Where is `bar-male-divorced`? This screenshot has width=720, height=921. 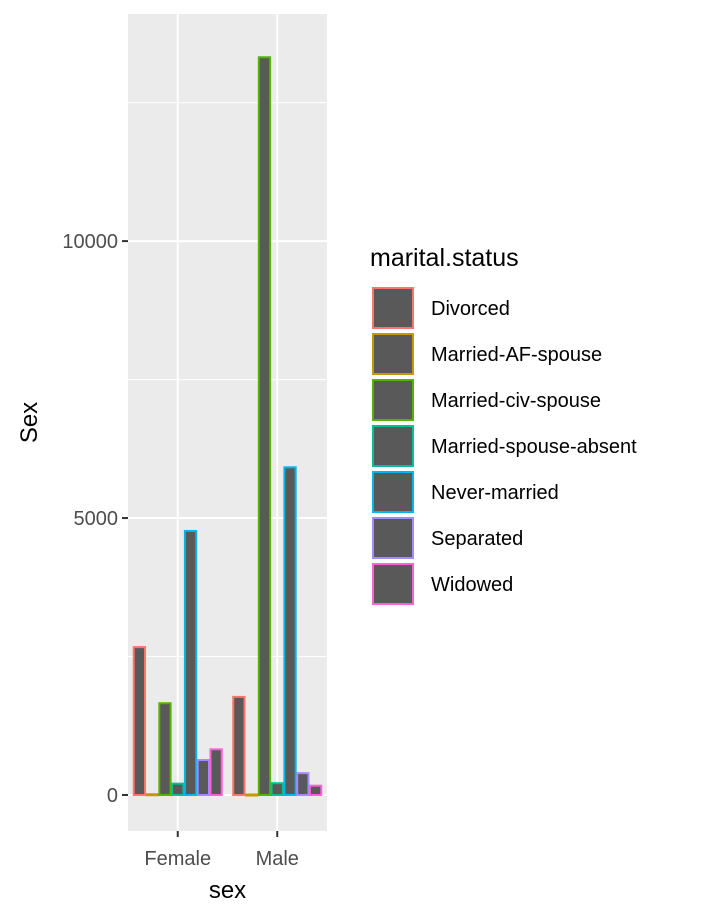
bar-male-divorced is located at coordinates (239, 745).